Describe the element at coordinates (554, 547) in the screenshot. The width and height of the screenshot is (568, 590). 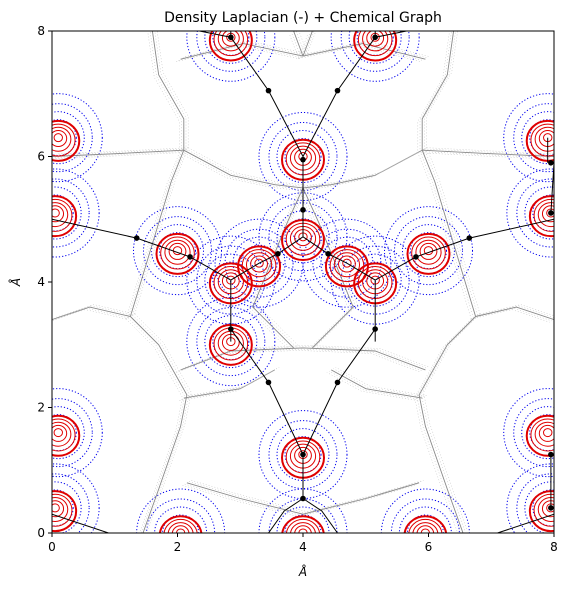
I see `x-tick-label: 8` at that location.